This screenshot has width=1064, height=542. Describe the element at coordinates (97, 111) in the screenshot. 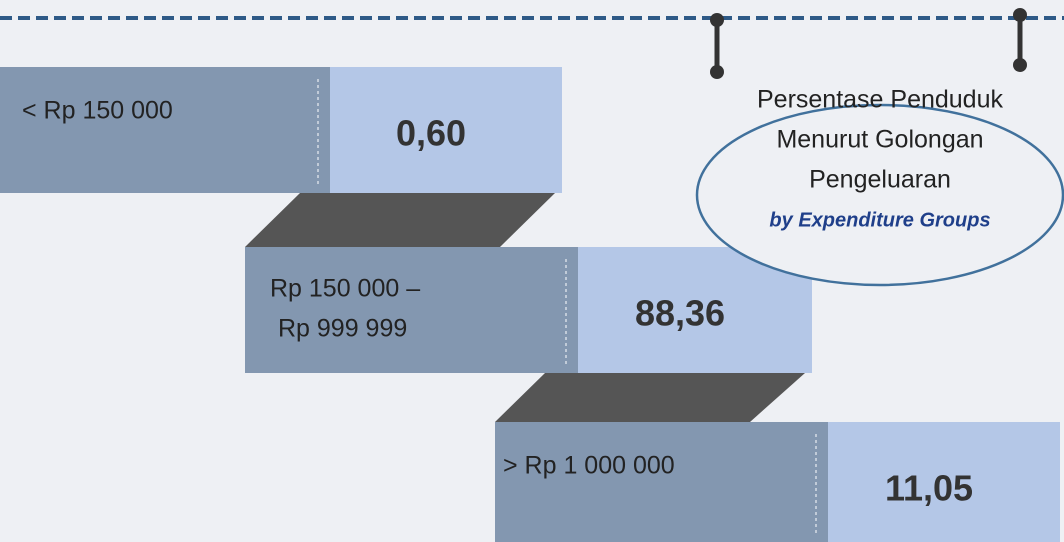

I see `group-label: < Rp 150 000` at that location.